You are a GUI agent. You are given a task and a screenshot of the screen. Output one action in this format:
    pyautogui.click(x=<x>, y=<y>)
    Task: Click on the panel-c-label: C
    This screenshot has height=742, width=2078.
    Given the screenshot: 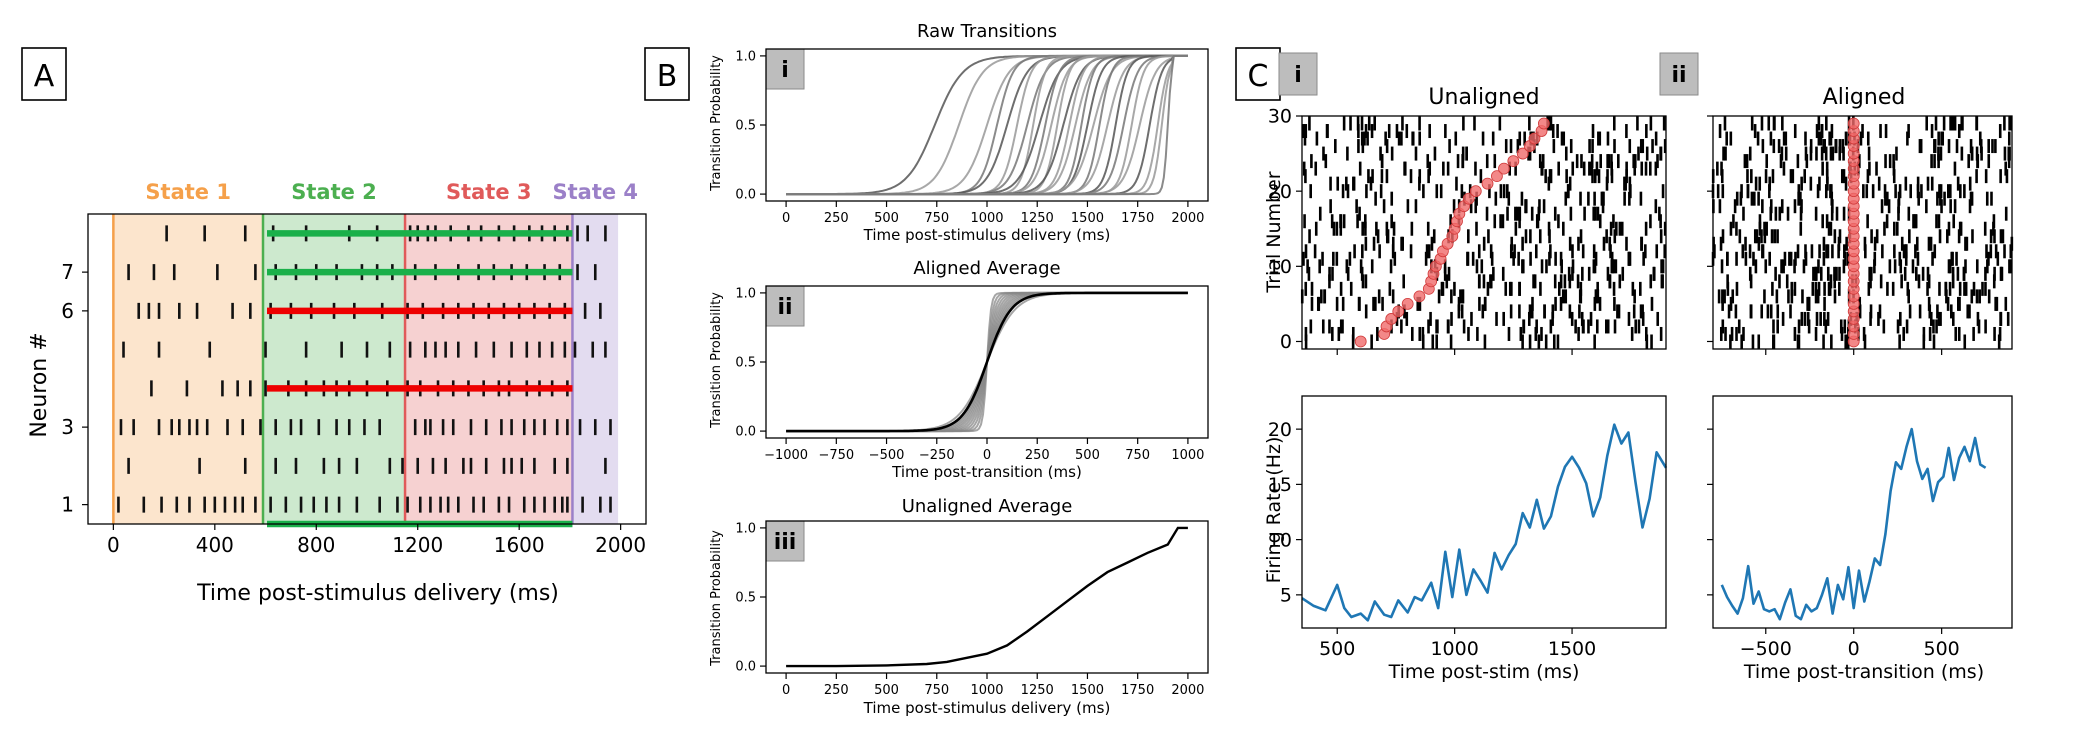 What is the action you would take?
    pyautogui.click(x=1258, y=76)
    